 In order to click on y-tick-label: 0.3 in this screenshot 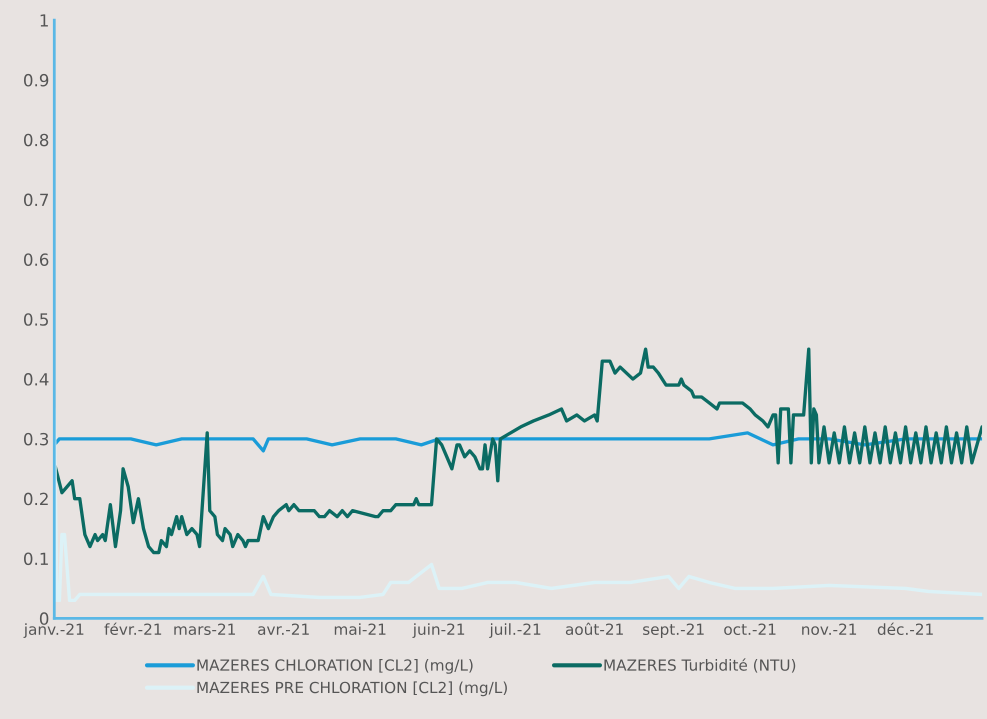, I will do `click(36, 439)`.